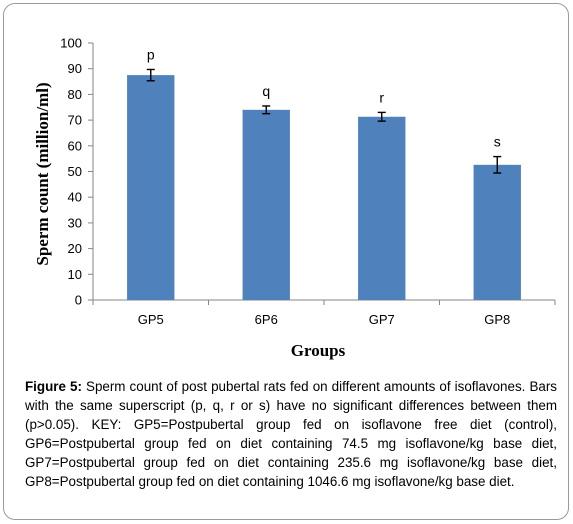 The width and height of the screenshot is (573, 524). Describe the element at coordinates (497, 319) in the screenshot. I see `x-tick-label: GP8` at that location.